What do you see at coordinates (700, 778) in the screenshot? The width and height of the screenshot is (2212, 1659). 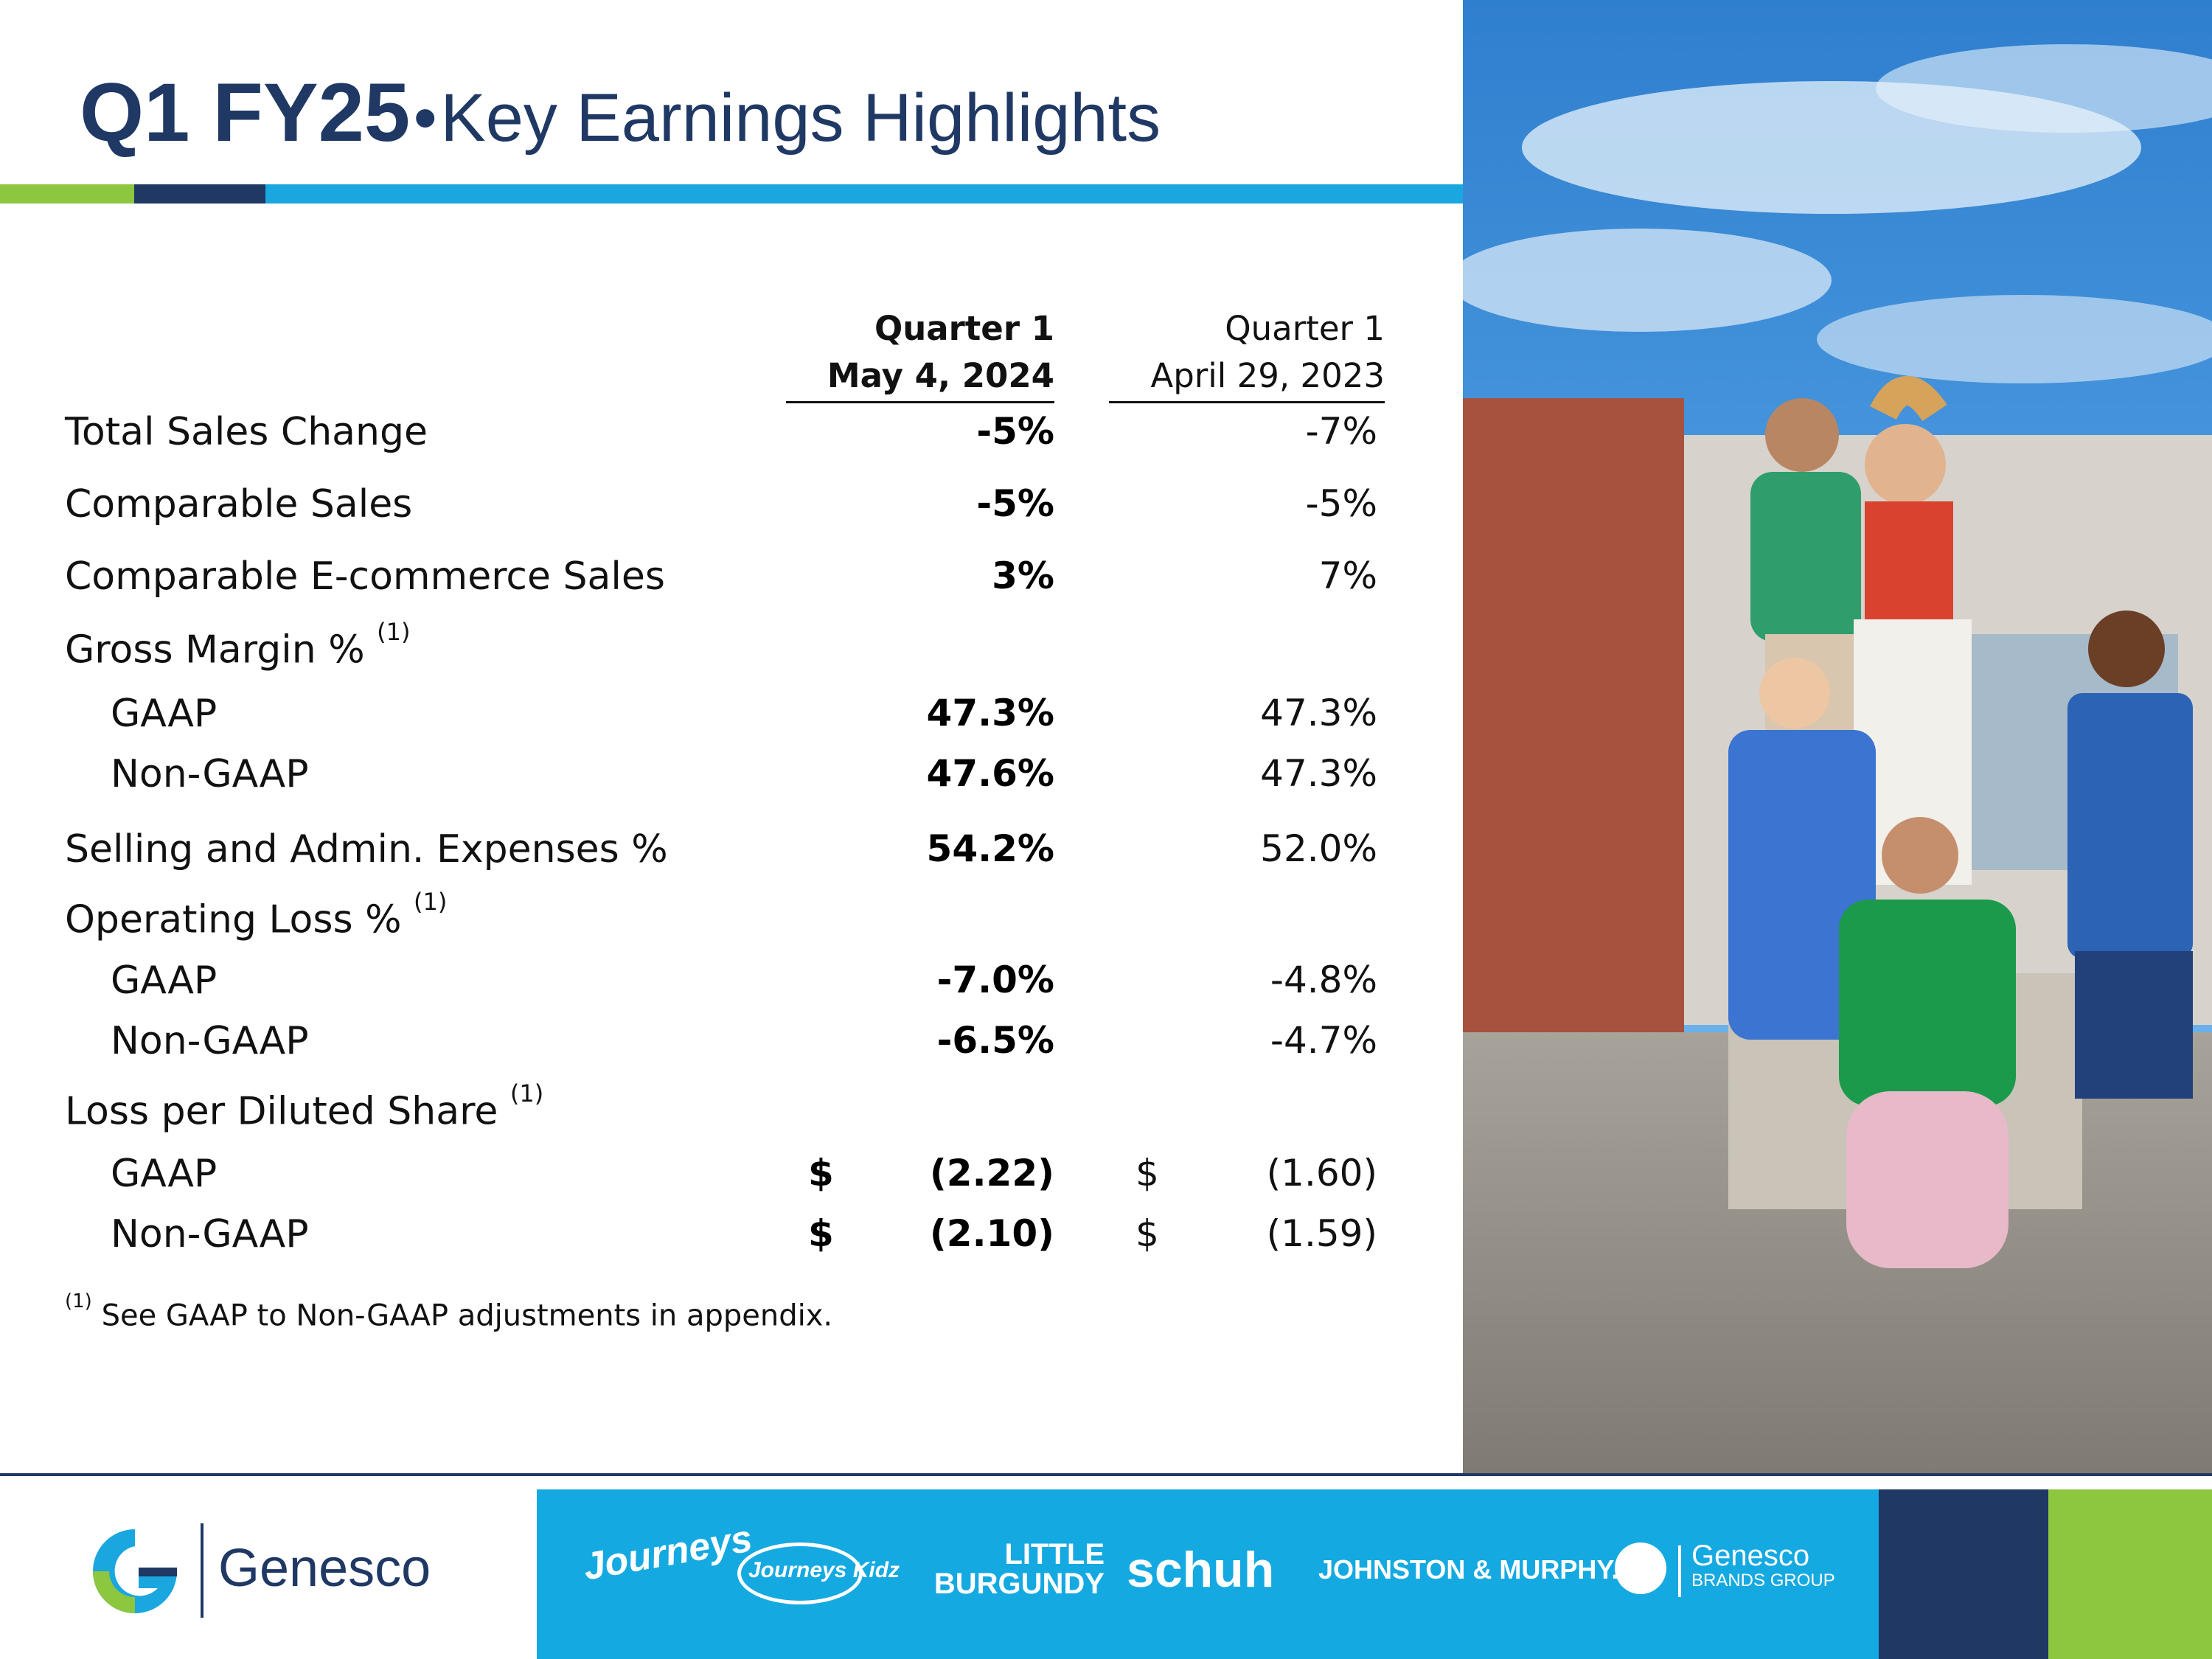 I see `table-row: Non-GAAP 47.6% 47.3%` at bounding box center [700, 778].